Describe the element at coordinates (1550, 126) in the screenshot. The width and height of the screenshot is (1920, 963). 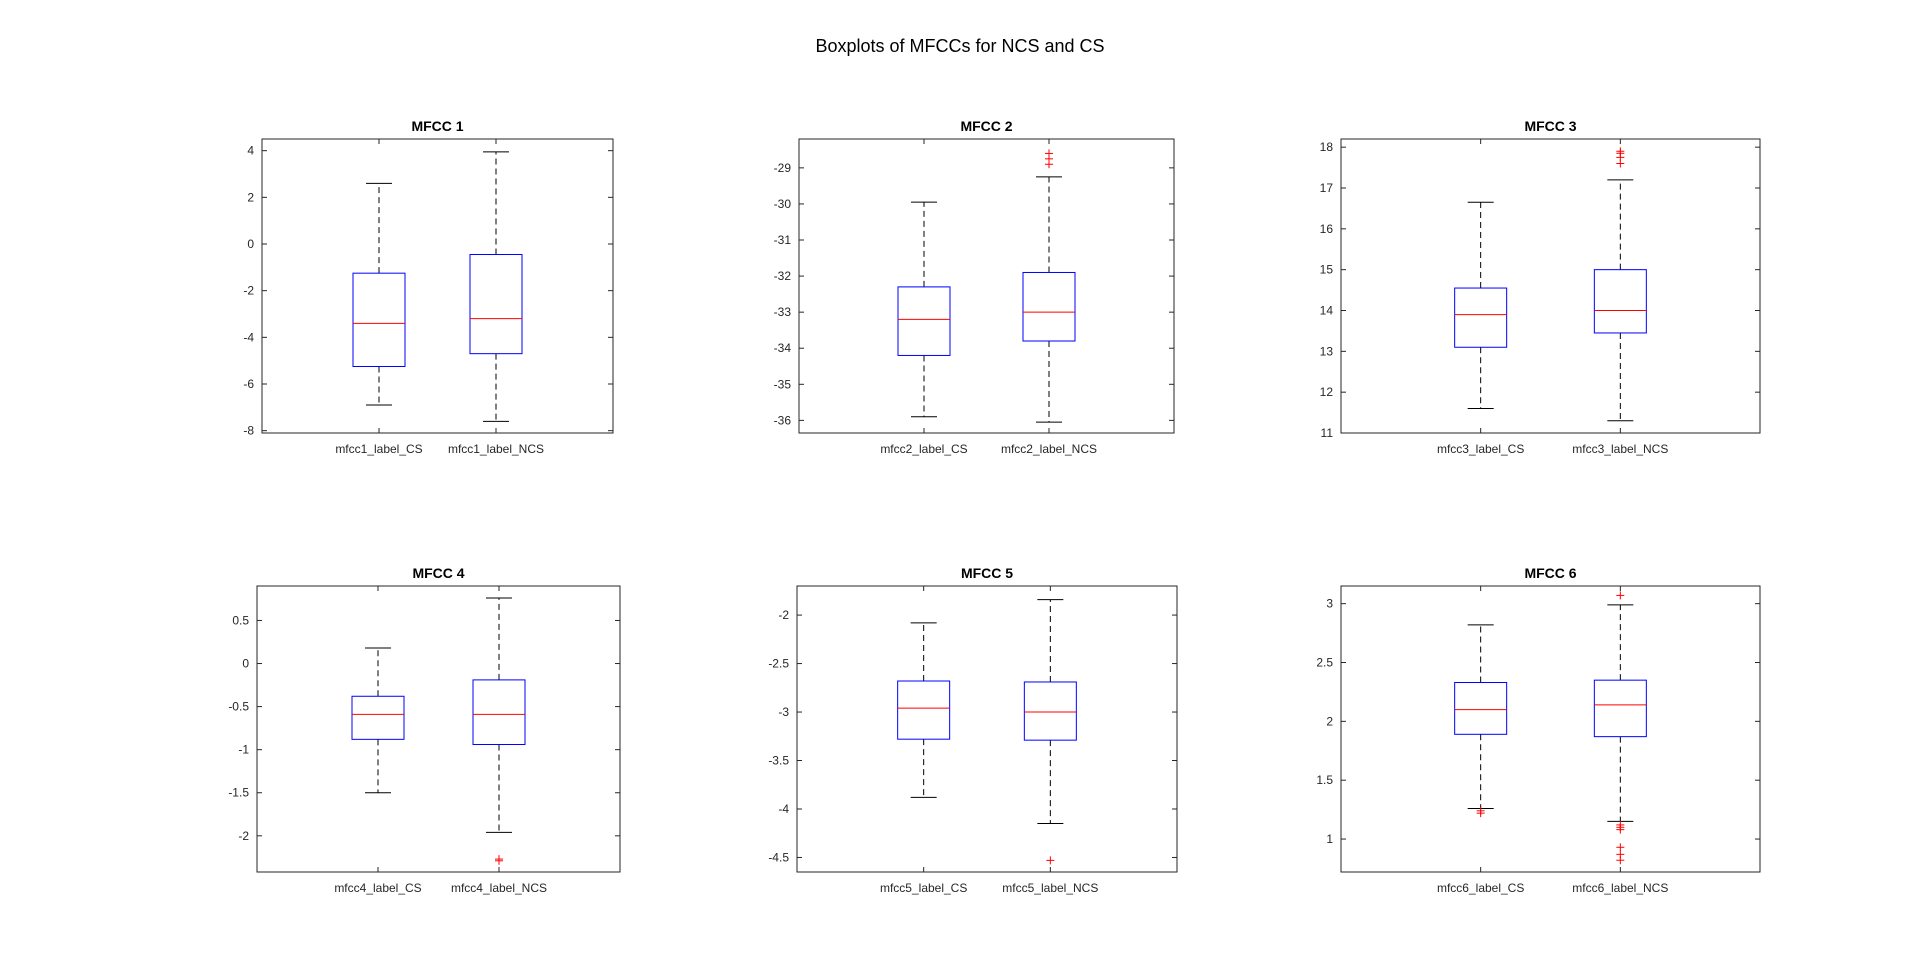
I see `subplot-title: MFCC 3` at that location.